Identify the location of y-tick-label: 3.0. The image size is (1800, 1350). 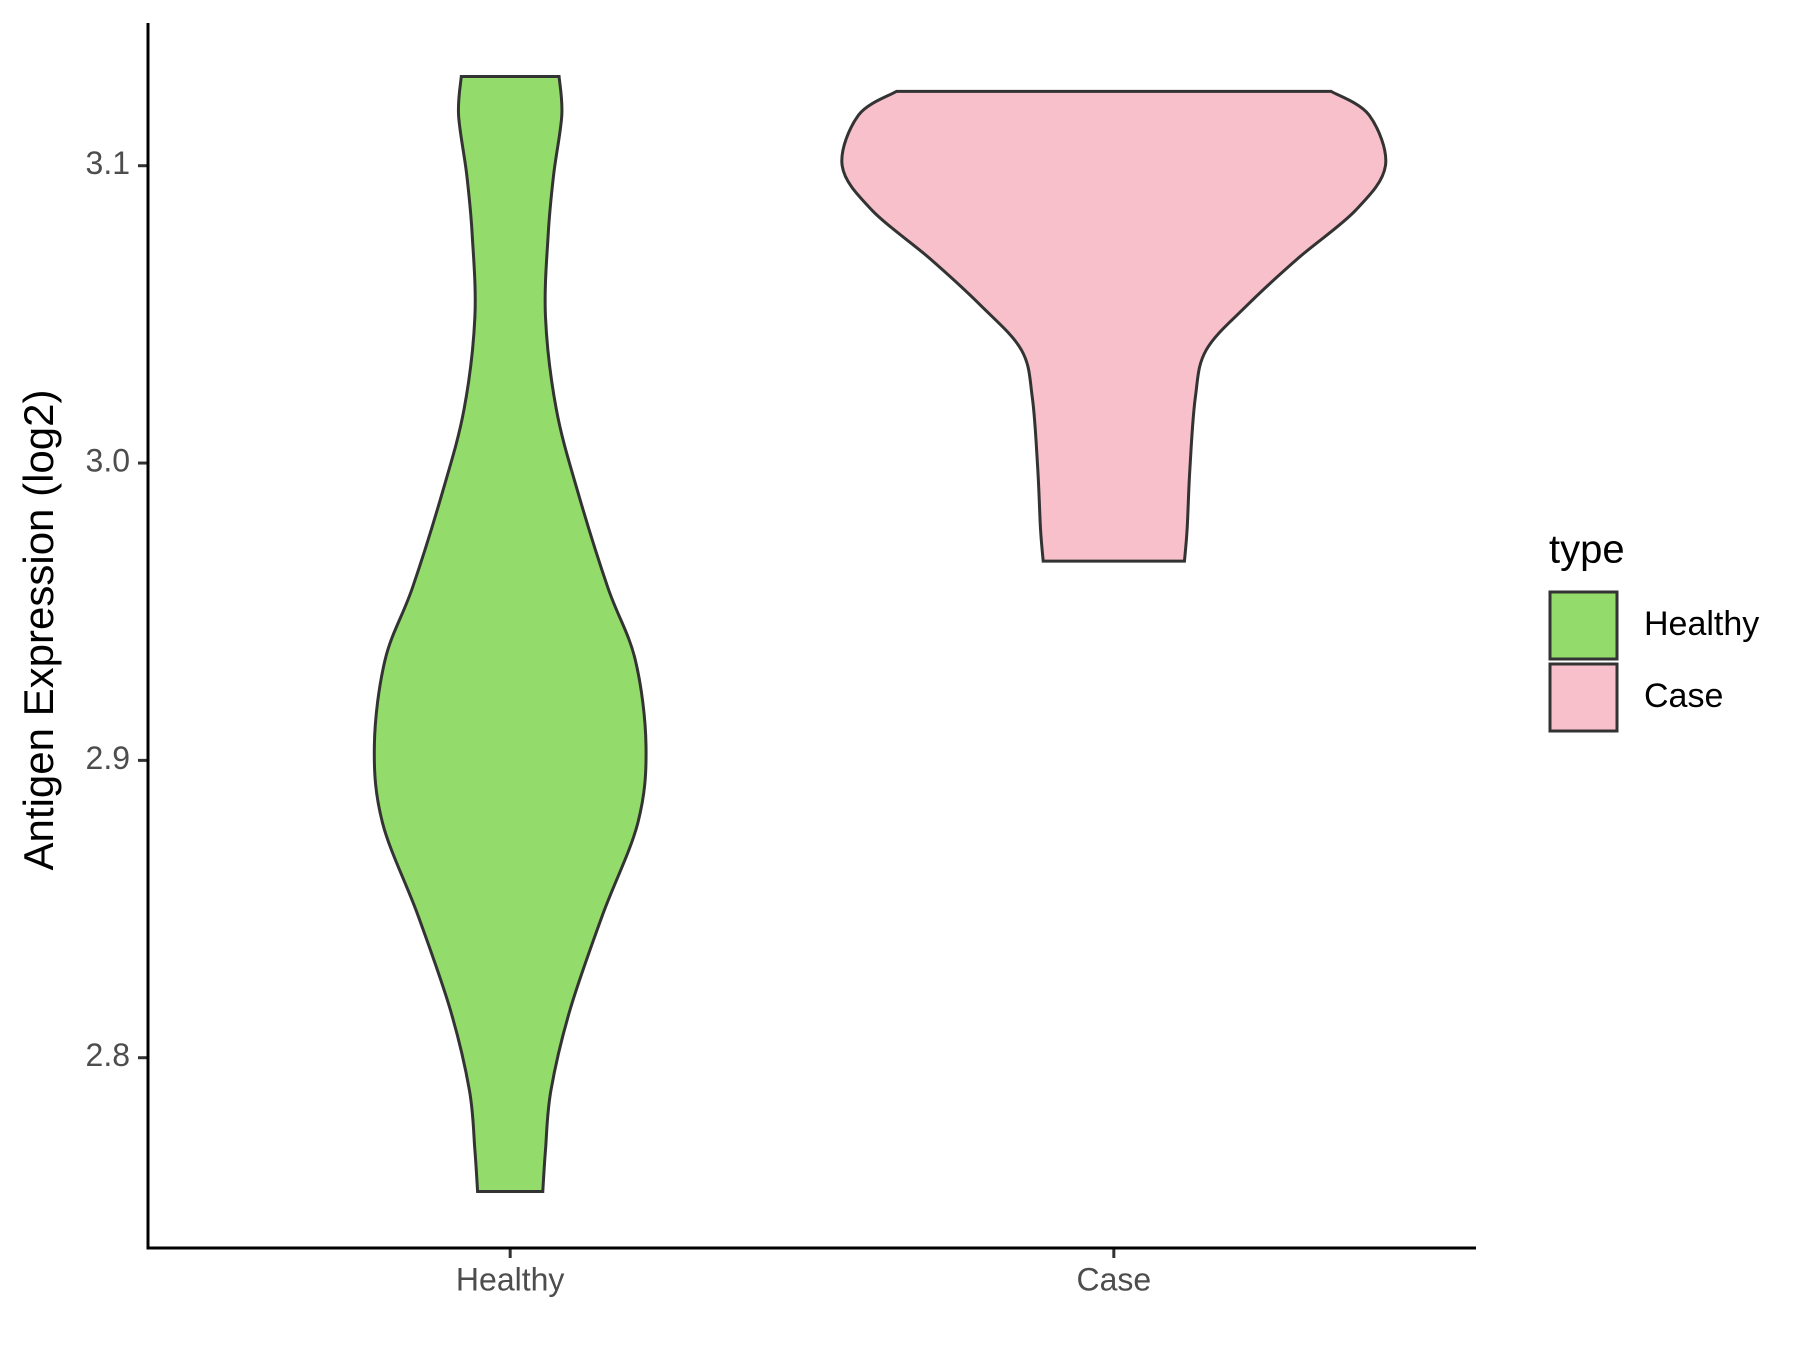
(108, 461).